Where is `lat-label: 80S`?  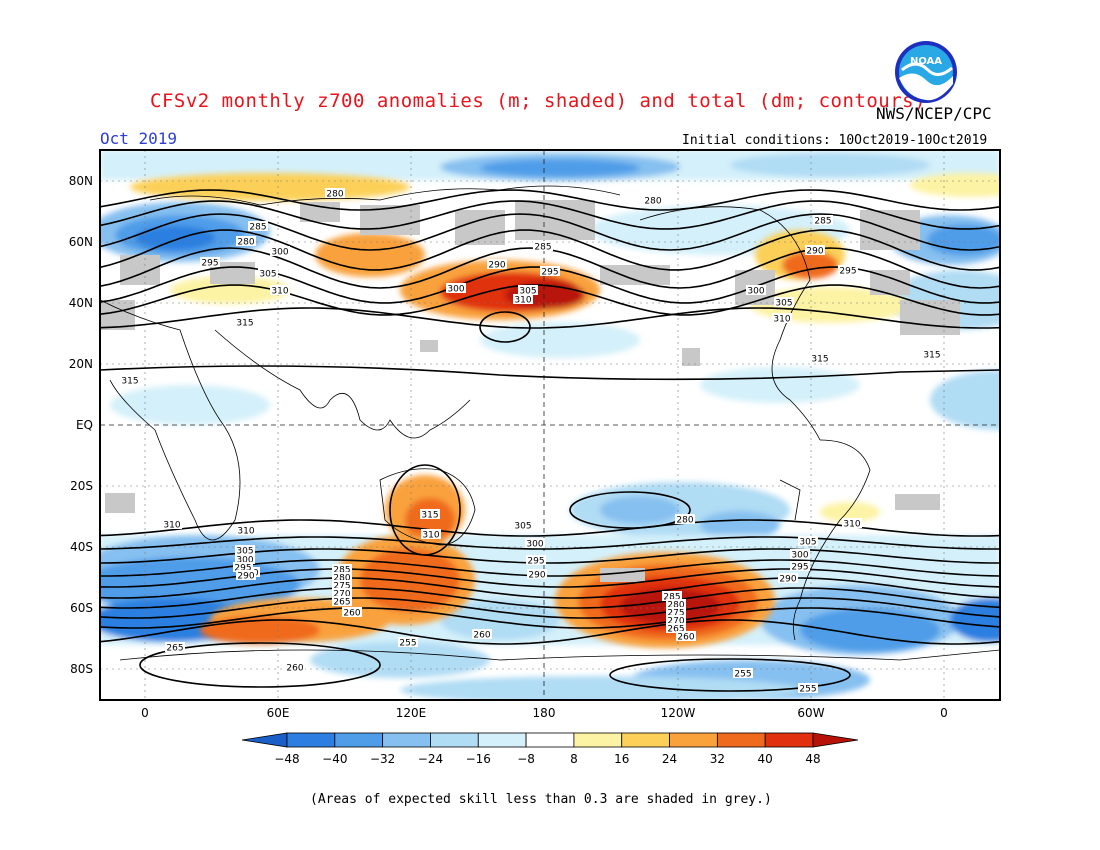
lat-label: 80S is located at coordinates (81, 669).